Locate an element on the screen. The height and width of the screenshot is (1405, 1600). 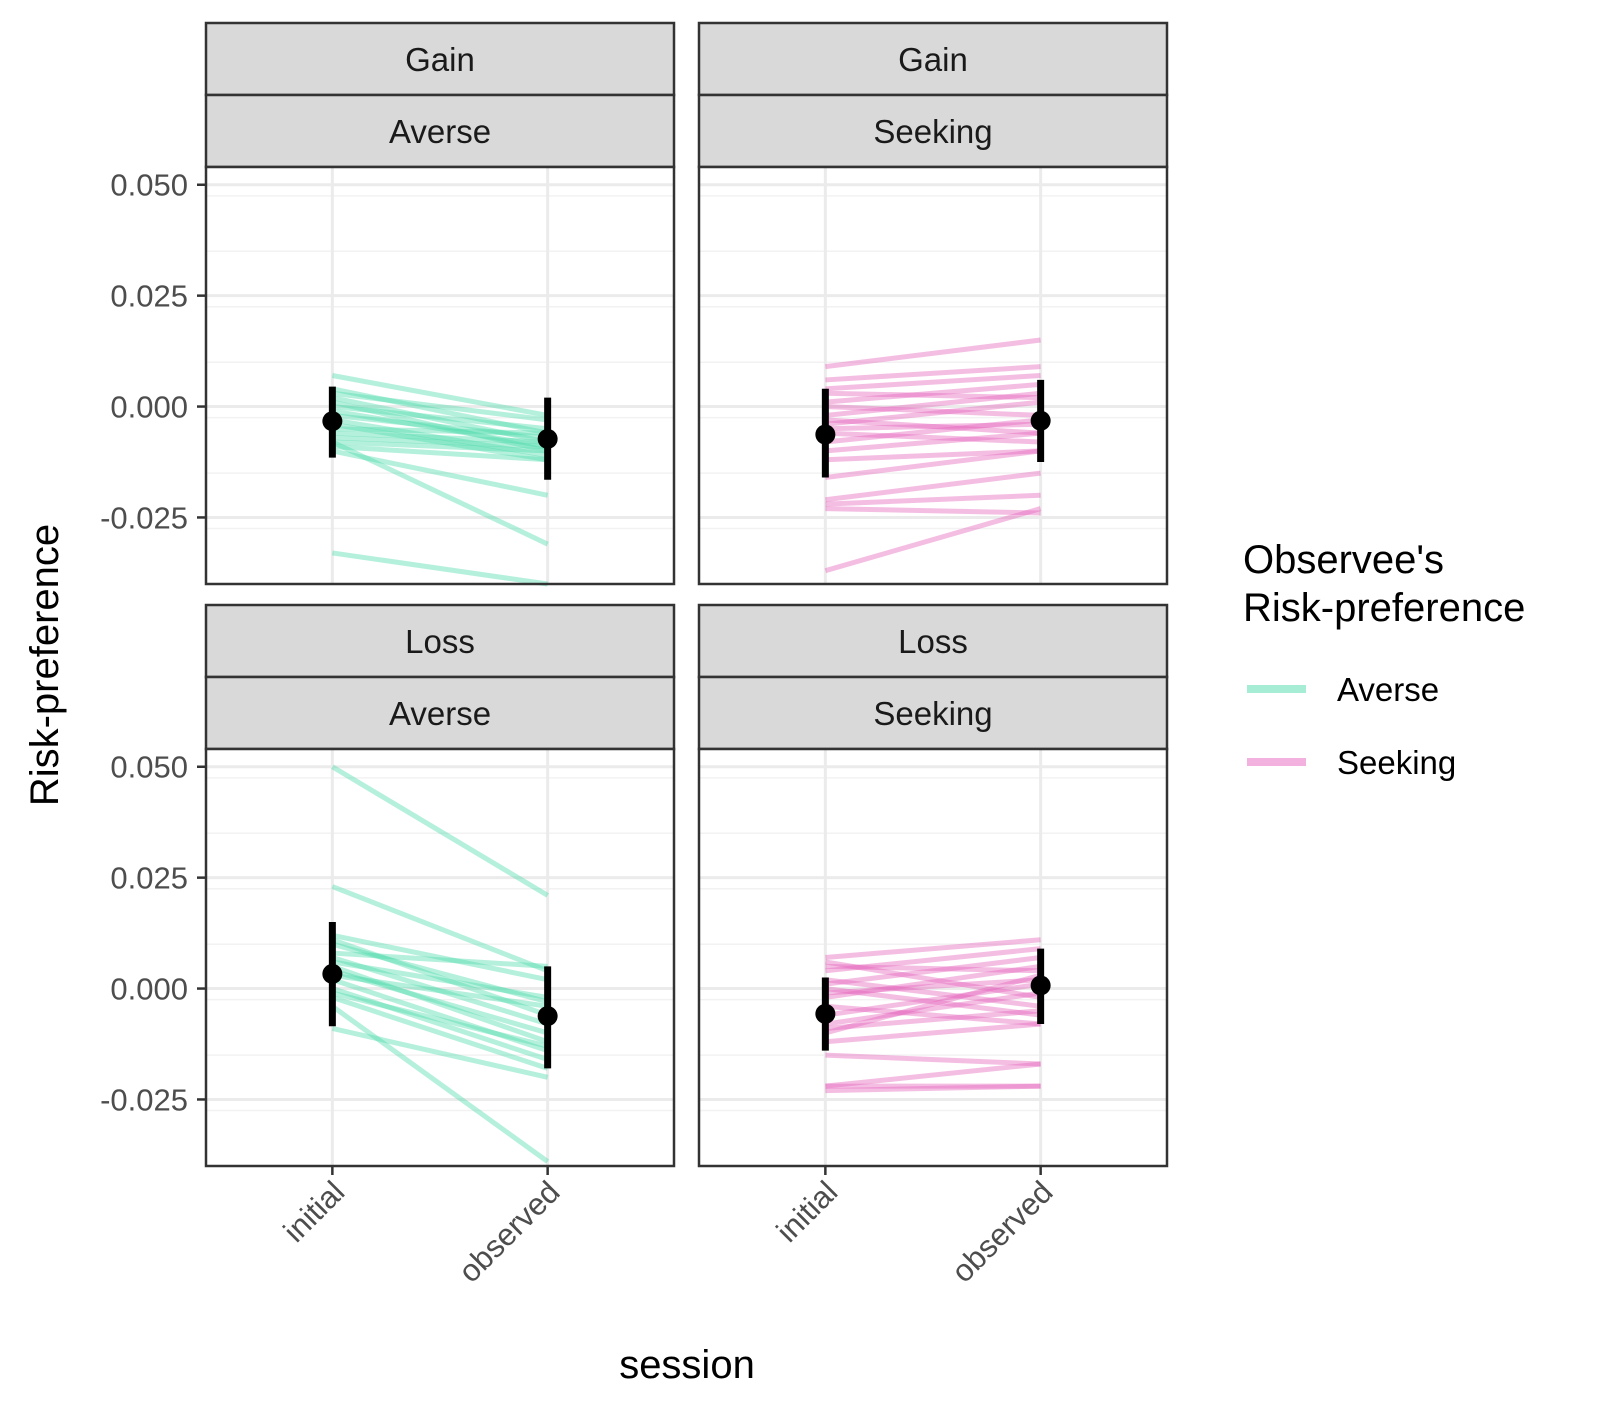
x-tick-label-observed: observed is located at coordinates (509, 1231).